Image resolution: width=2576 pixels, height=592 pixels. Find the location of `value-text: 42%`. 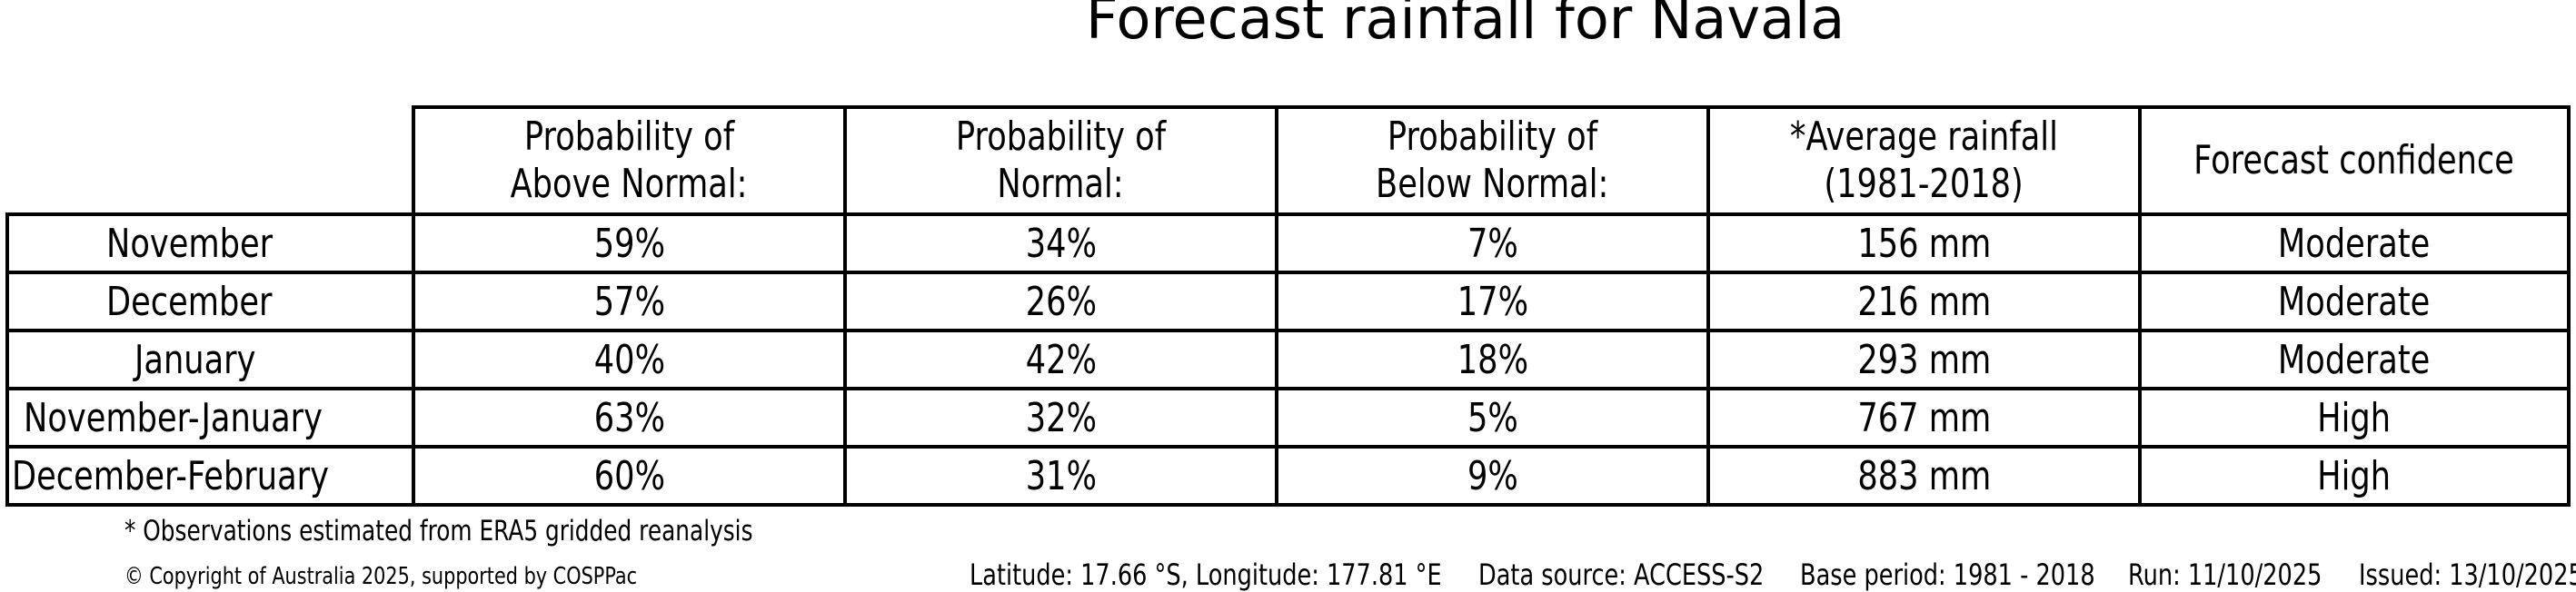

value-text: 42% is located at coordinates (1061, 359).